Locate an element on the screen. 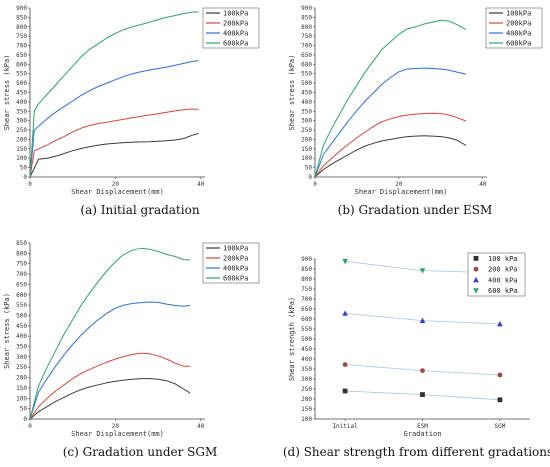  legend-box is located at coordinates (231, 28).